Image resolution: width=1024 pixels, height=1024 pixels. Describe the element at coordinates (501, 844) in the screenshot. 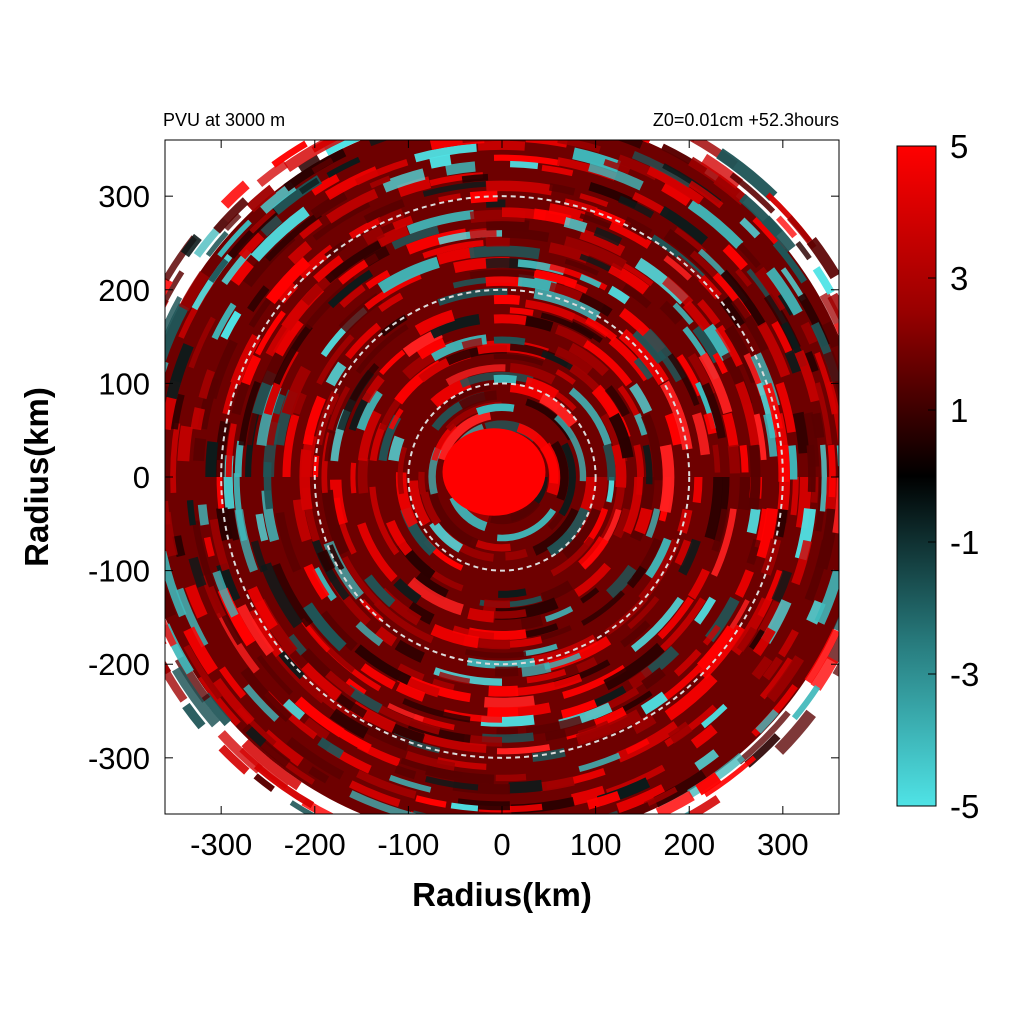

I see `x-tick-label: 0` at that location.